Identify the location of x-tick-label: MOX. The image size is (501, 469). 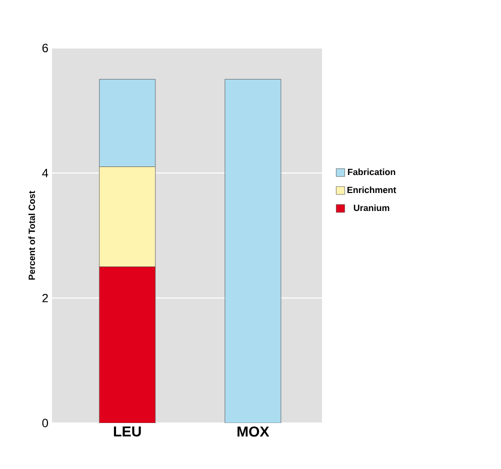
(254, 431).